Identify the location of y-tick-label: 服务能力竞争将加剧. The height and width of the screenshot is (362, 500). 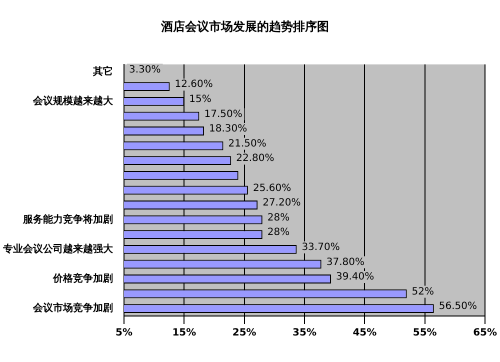
(67, 219).